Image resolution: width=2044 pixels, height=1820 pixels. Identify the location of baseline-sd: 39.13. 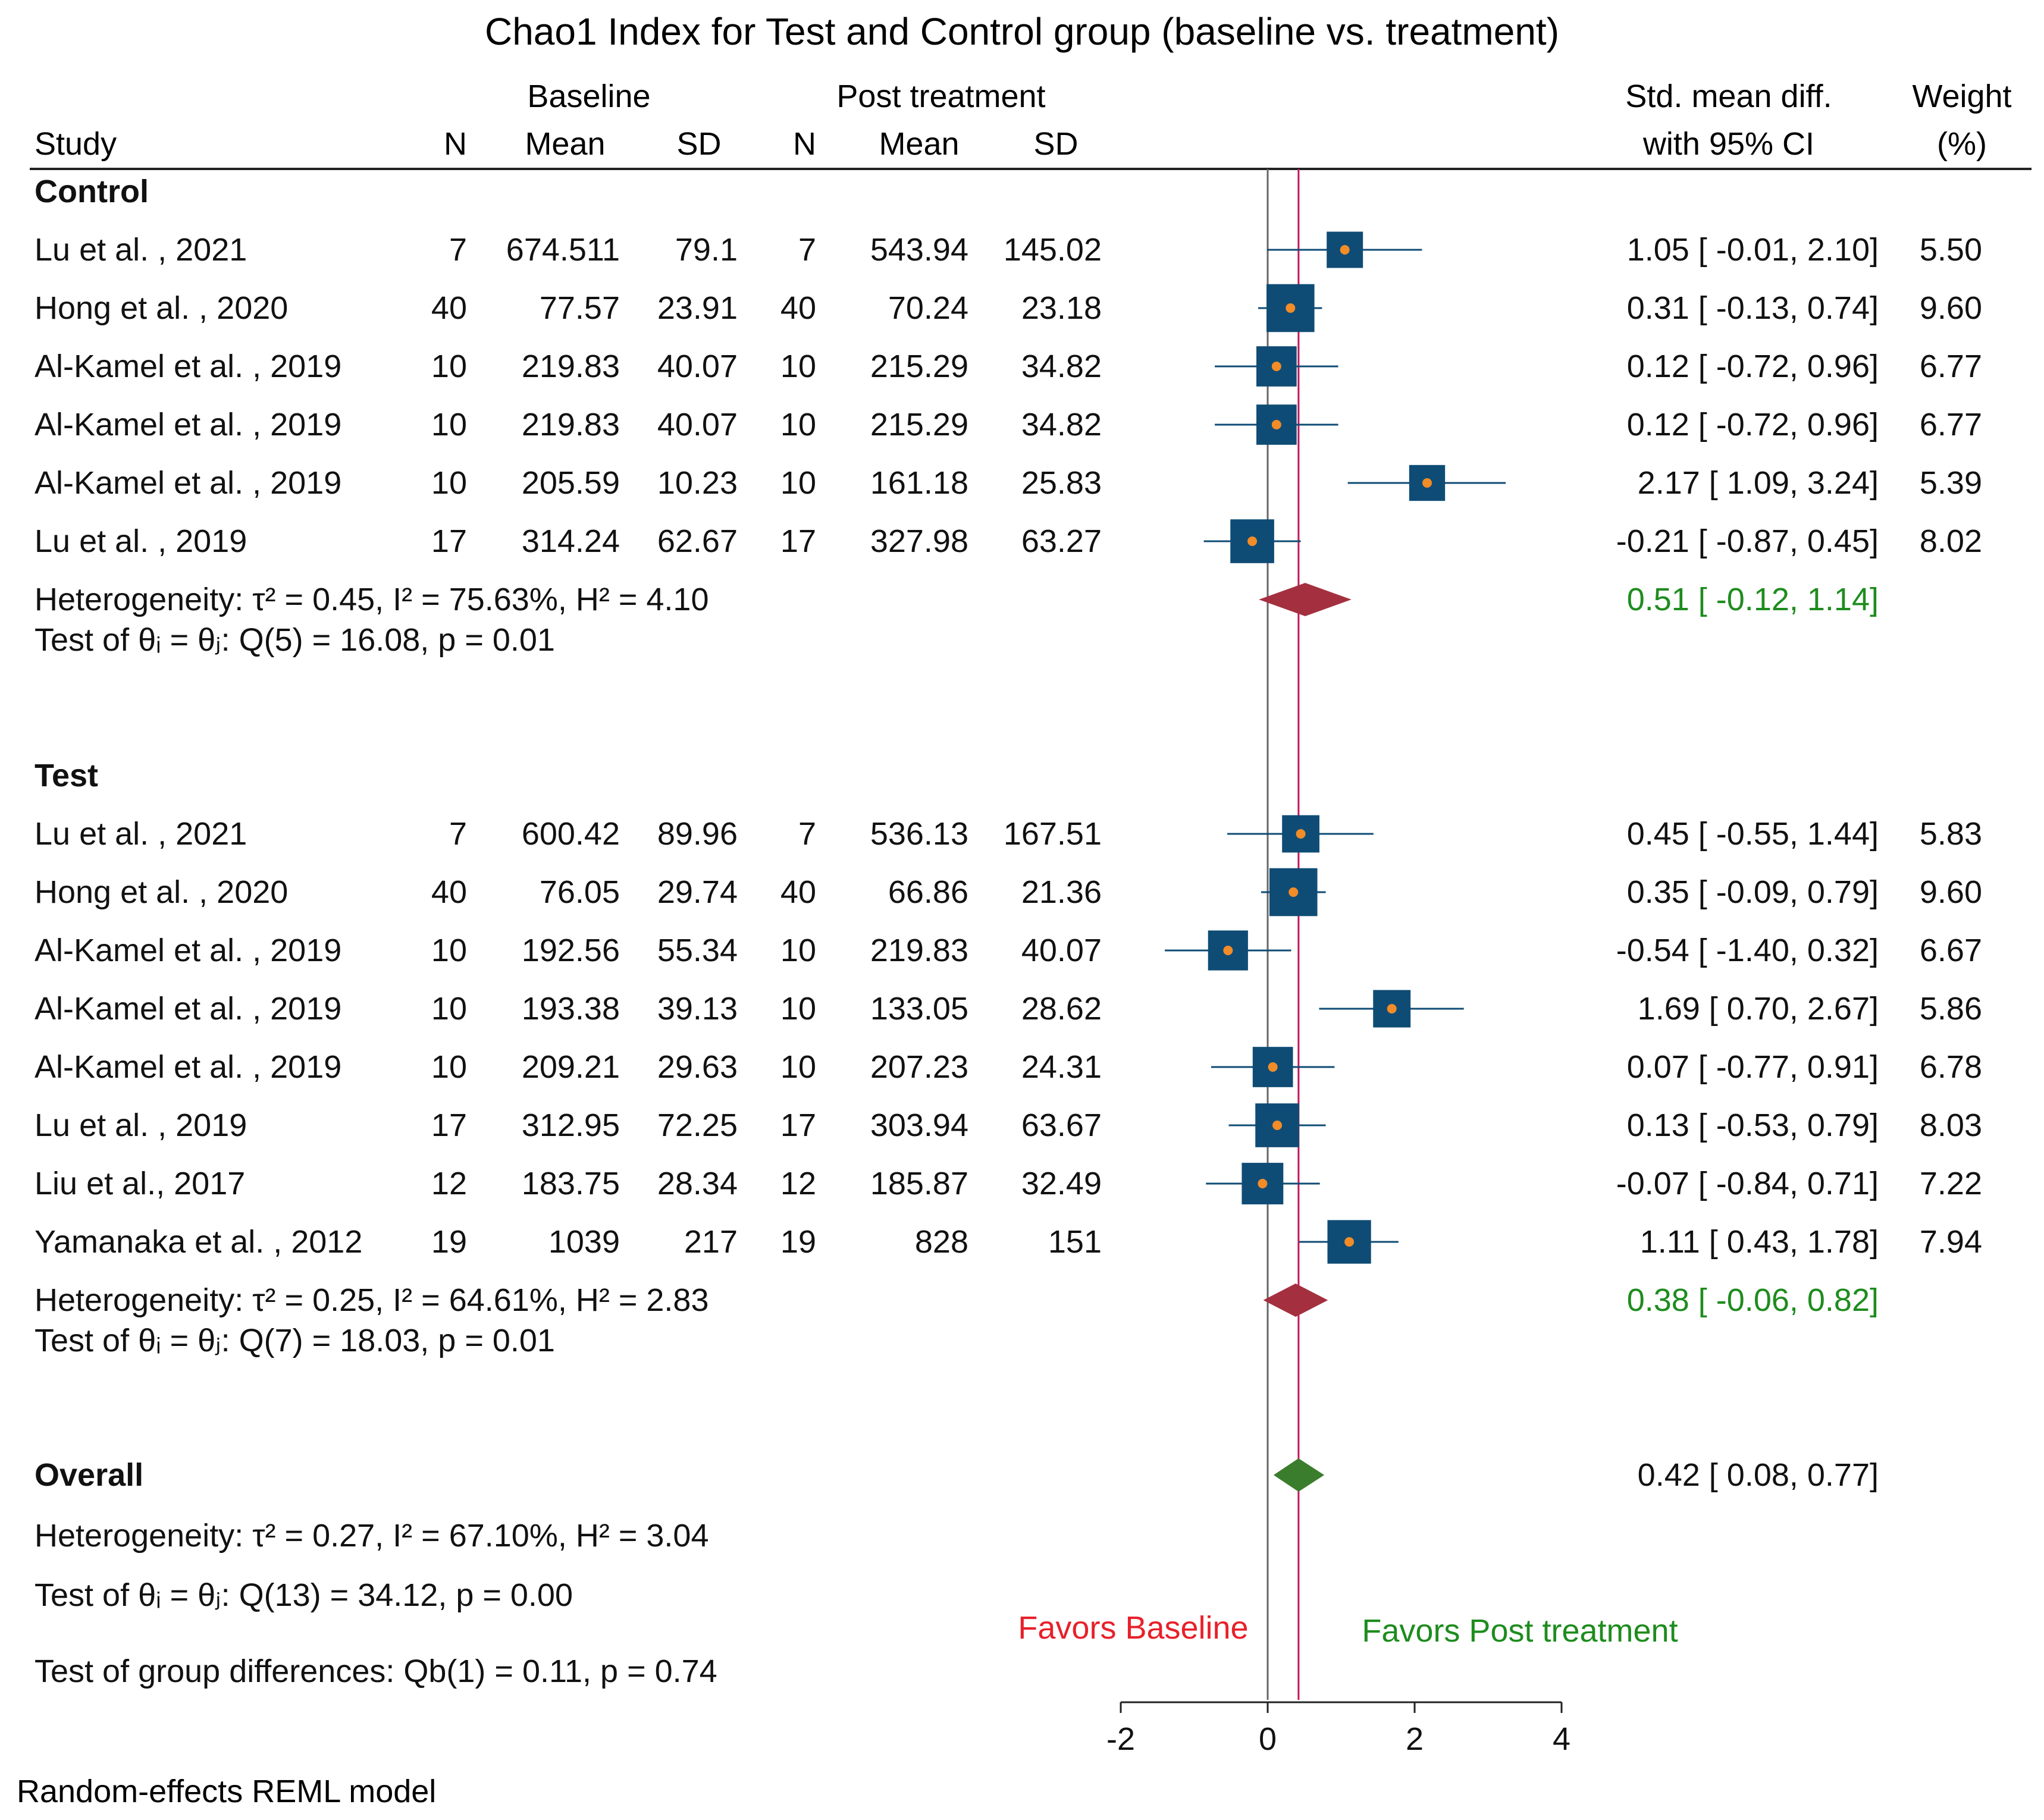
(697, 1009).